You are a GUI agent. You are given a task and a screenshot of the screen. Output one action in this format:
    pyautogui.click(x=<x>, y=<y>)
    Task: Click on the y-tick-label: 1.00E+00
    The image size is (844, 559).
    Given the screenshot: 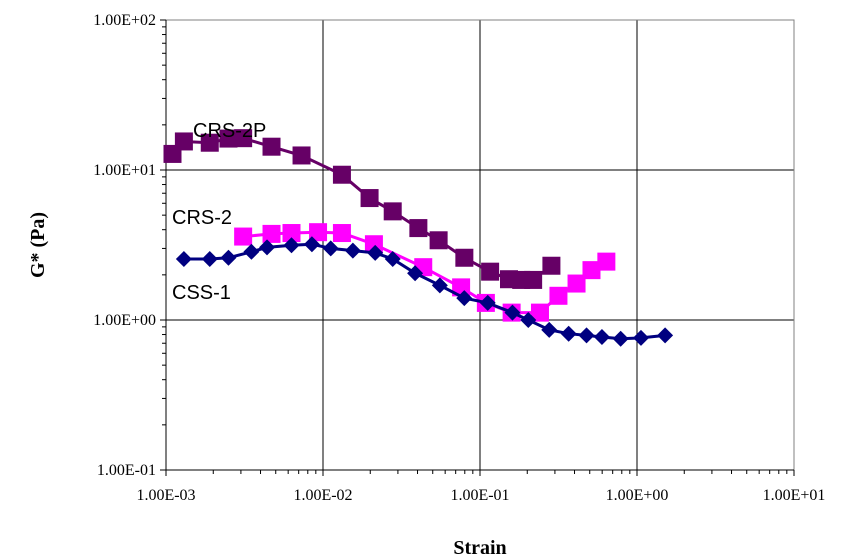 What is the action you would take?
    pyautogui.click(x=124, y=320)
    